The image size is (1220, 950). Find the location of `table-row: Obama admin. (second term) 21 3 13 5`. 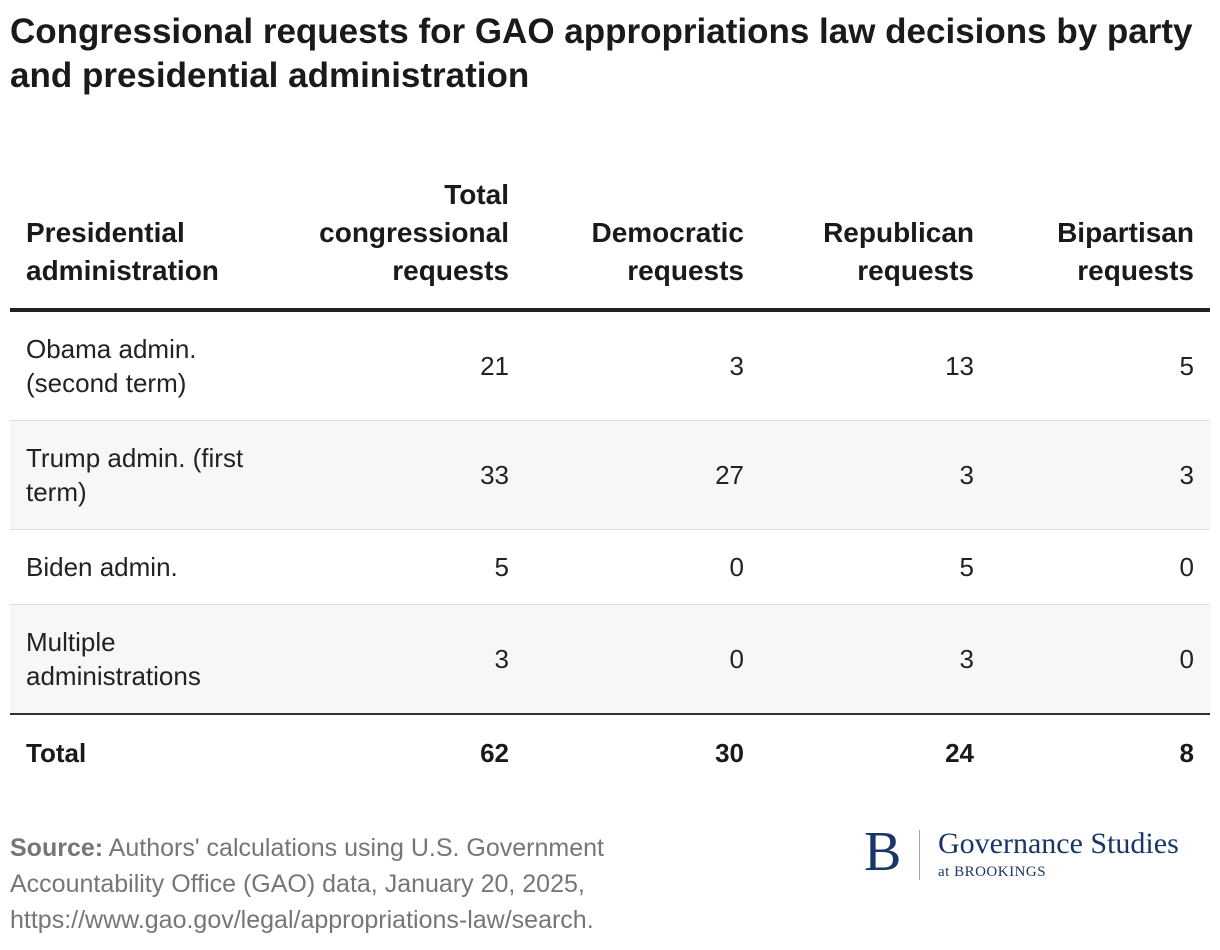

table-row: Obama admin. (second term) 21 3 13 5 is located at coordinates (610, 365).